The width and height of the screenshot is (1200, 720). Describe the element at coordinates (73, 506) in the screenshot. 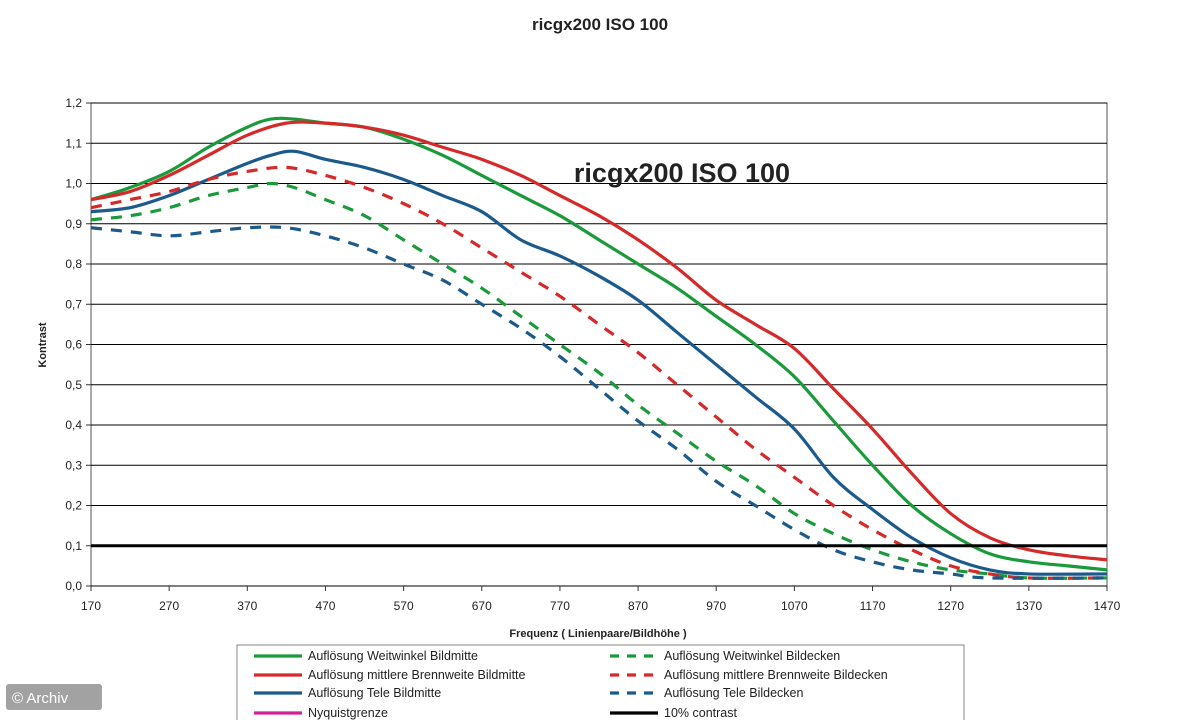

I see `y-tick-label: 0,2` at that location.